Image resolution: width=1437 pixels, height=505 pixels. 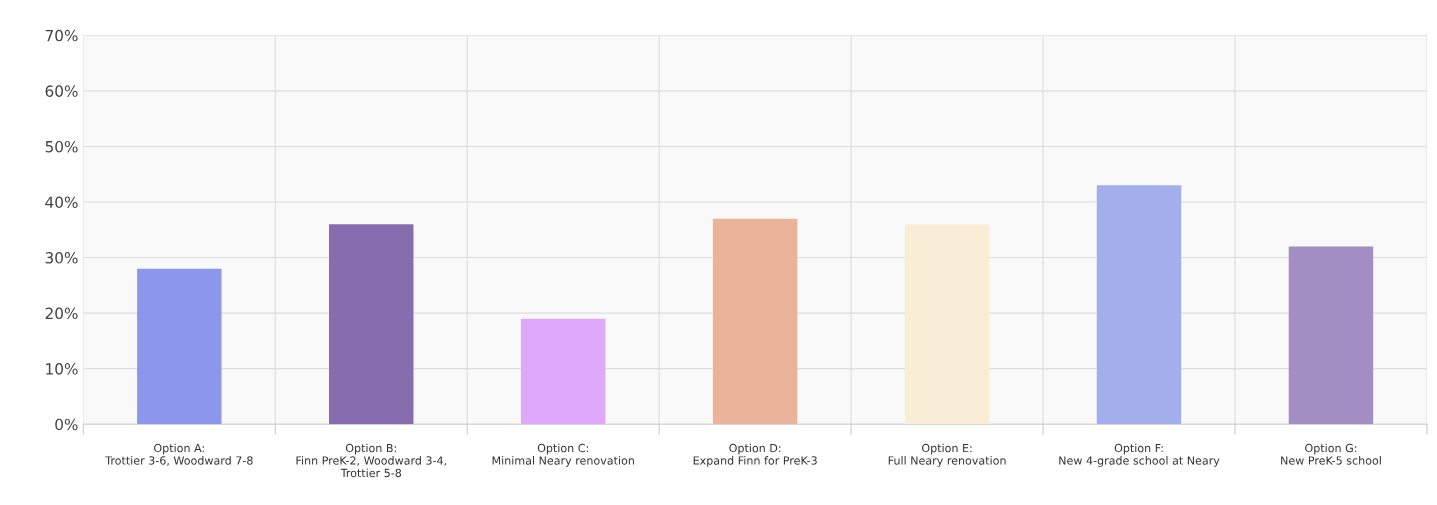 I want to click on y-tick-label: 30%, so click(x=61, y=258).